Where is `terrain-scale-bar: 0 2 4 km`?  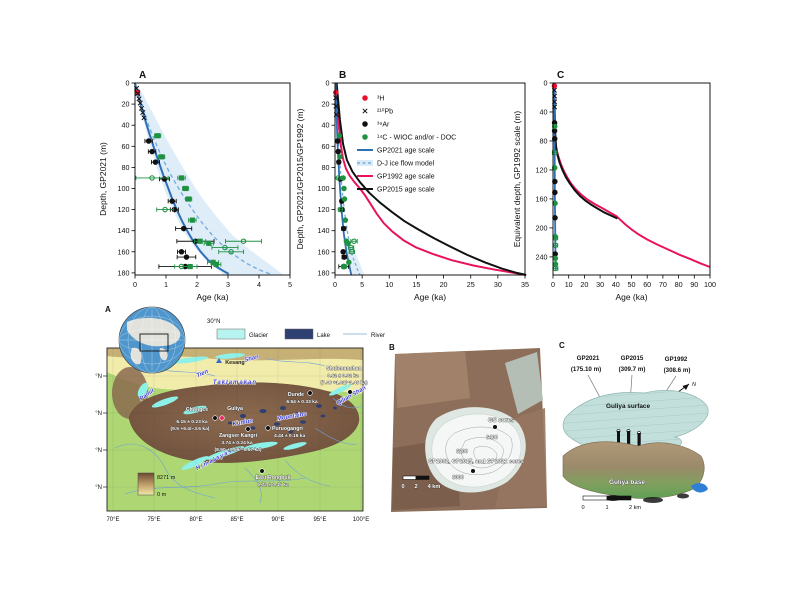 terrain-scale-bar: 0 2 4 km is located at coordinates (421, 482).